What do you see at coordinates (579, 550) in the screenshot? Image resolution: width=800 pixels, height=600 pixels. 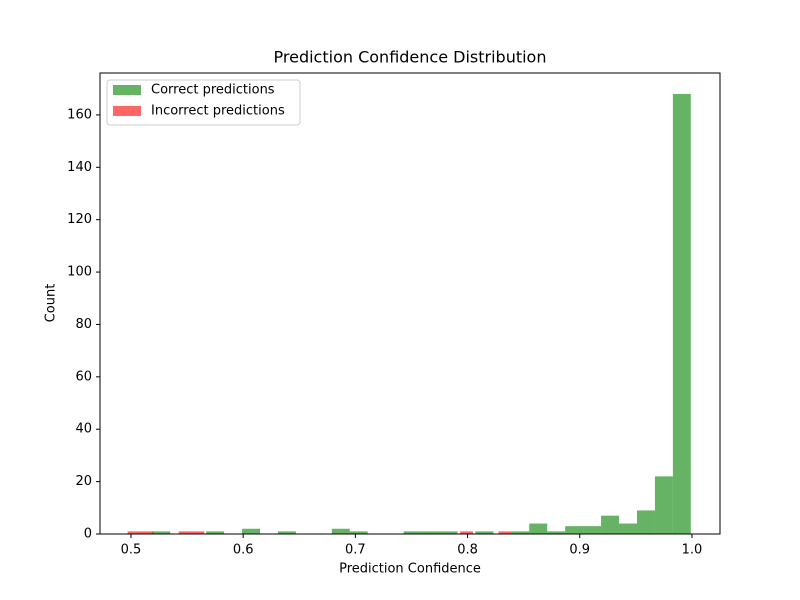 I see `x-tick-label: 0.9` at bounding box center [579, 550].